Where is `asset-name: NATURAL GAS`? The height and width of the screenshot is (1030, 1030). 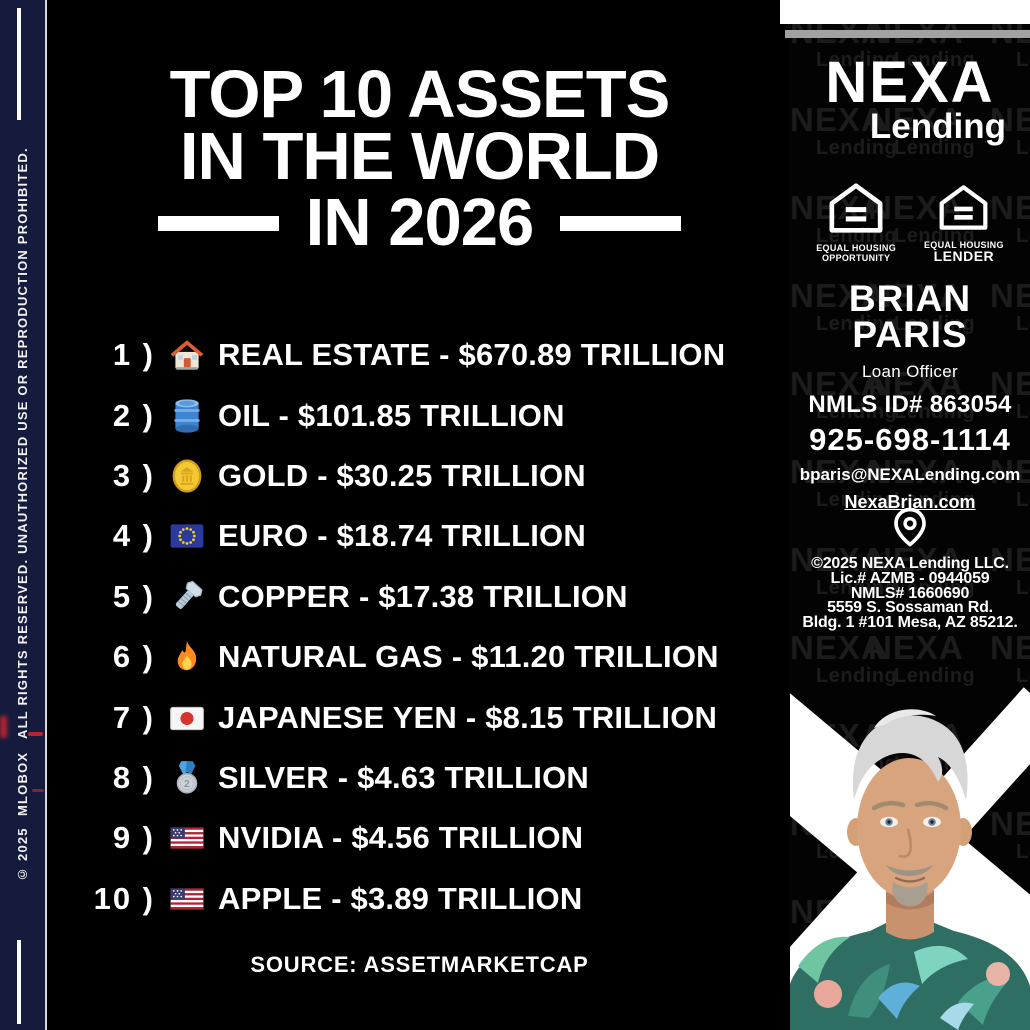 asset-name: NATURAL GAS is located at coordinates (330, 657).